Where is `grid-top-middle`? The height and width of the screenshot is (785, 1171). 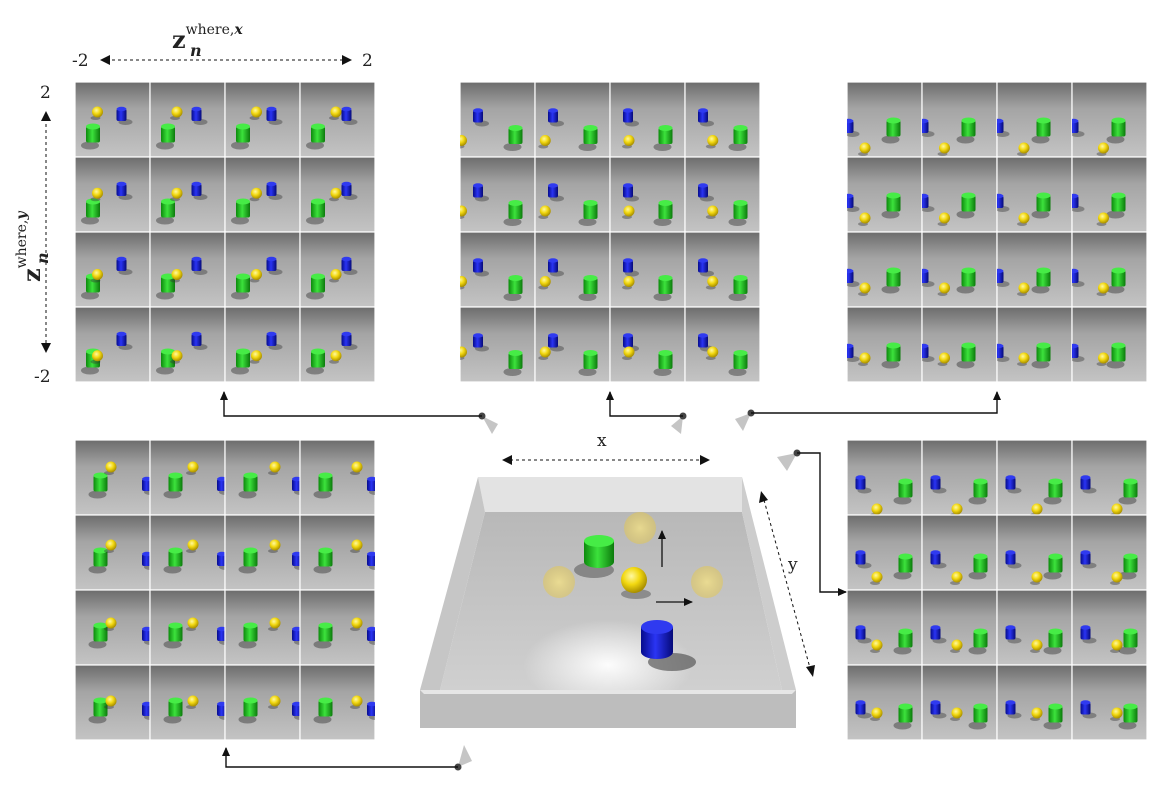 grid-top-middle is located at coordinates (610, 232).